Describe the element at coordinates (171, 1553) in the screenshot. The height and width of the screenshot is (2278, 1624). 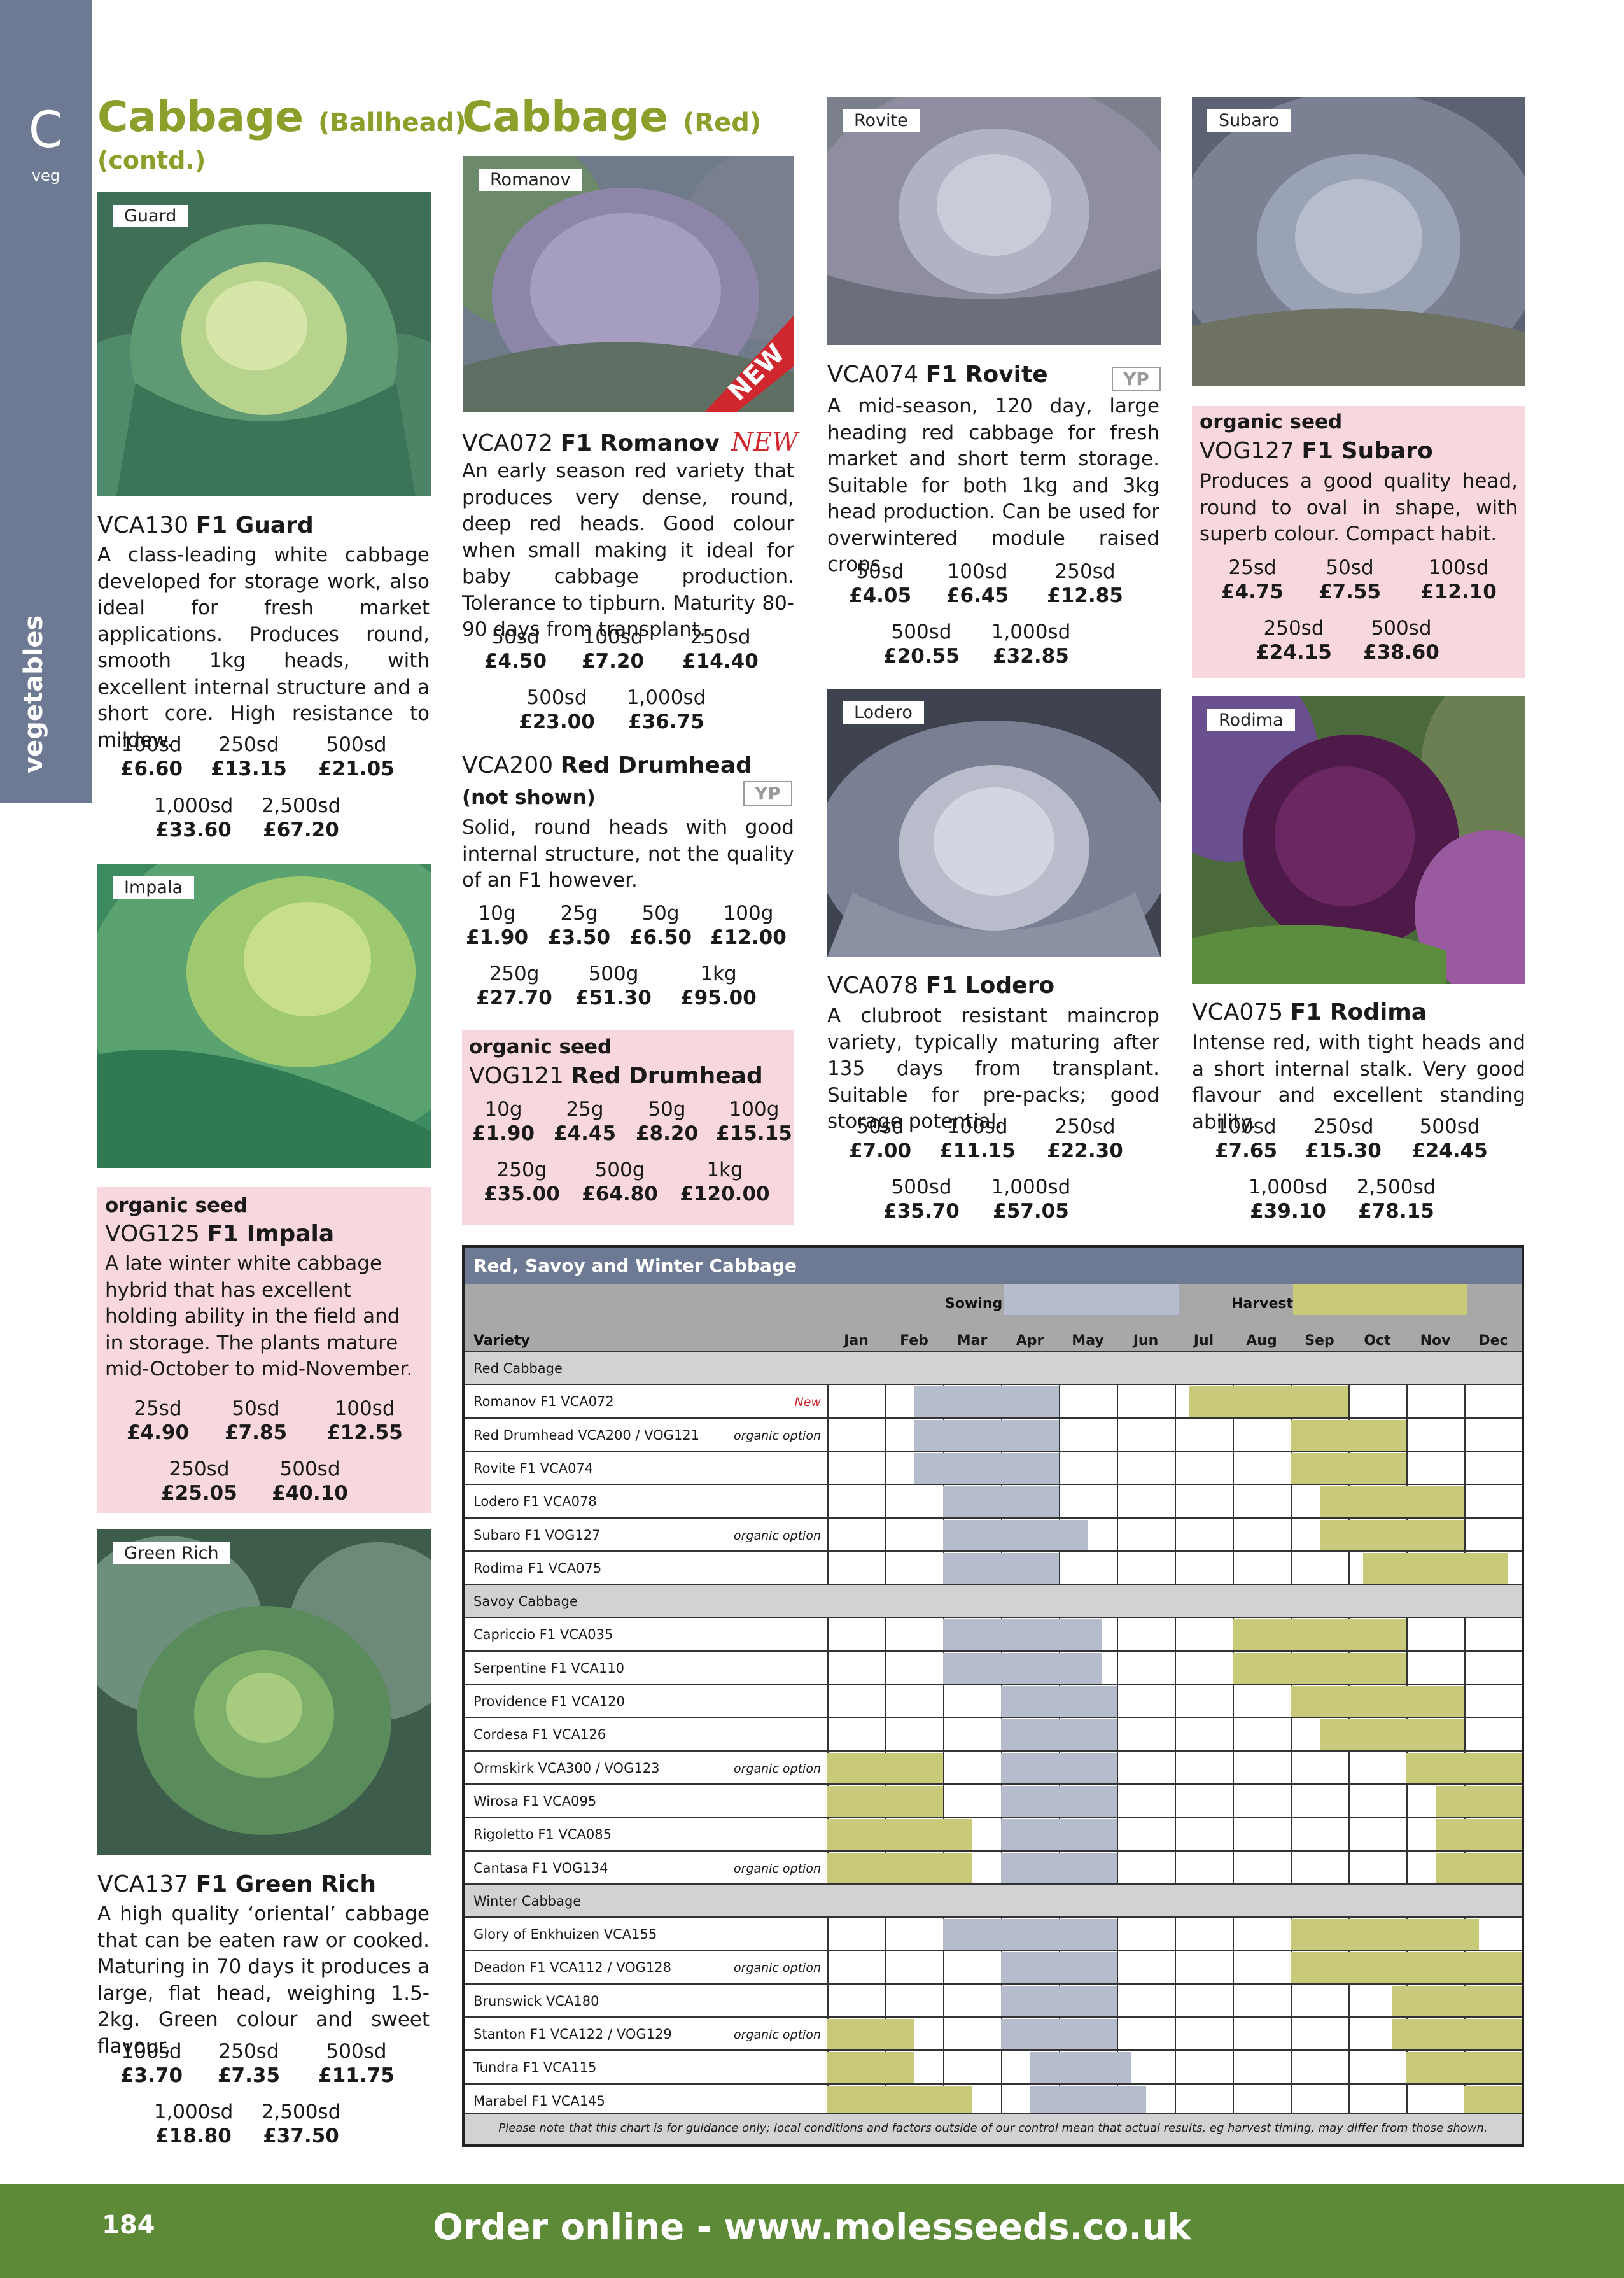
I see `greenrich-label: Green Rich` at that location.